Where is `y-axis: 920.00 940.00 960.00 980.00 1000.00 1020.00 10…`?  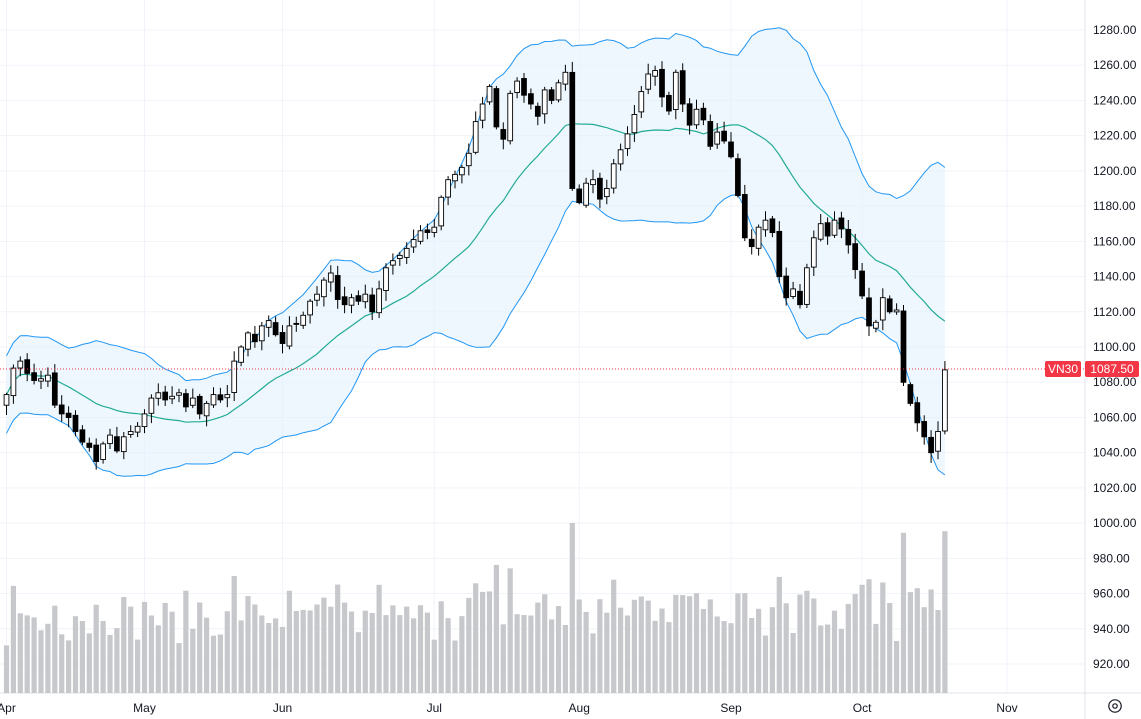
y-axis: 920.00 940.00 960.00 980.00 1000.00 1020.00 10… is located at coordinates (1115, 347).